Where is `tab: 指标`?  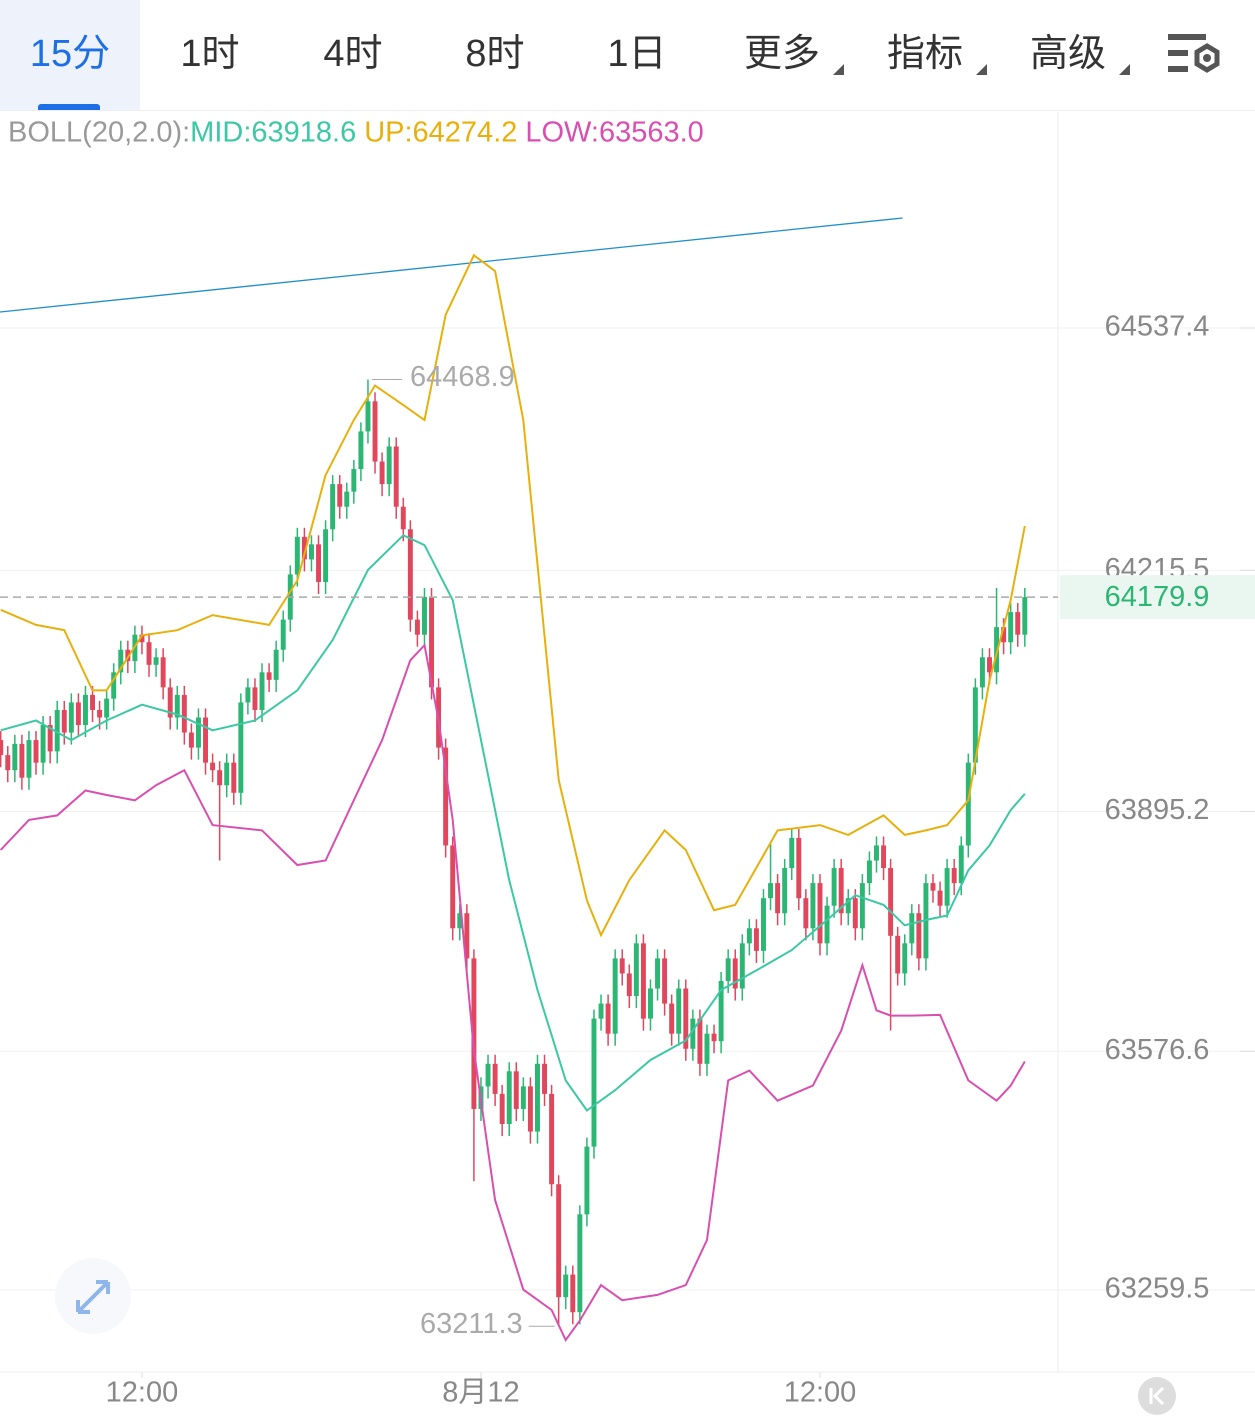
tab: 指标 is located at coordinates (924, 54).